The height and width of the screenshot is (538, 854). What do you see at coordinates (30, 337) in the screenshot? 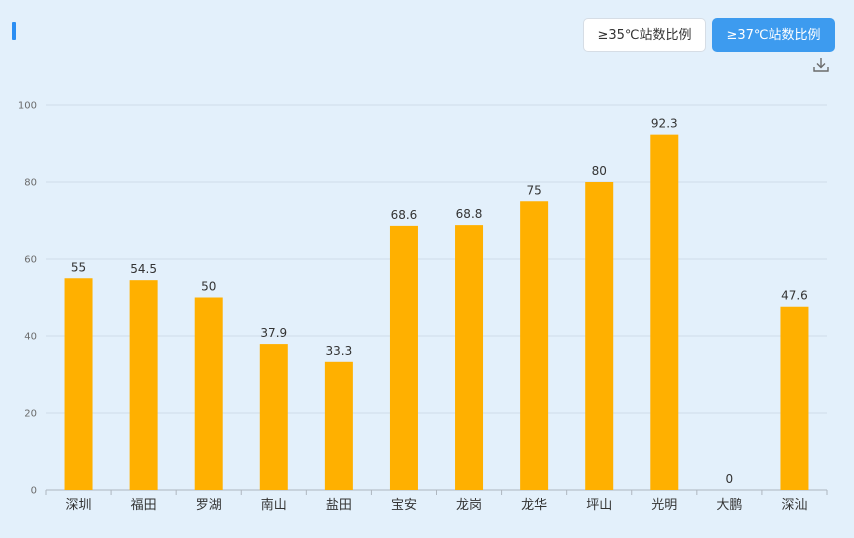
I see `y-tick-label: 40` at bounding box center [30, 337].